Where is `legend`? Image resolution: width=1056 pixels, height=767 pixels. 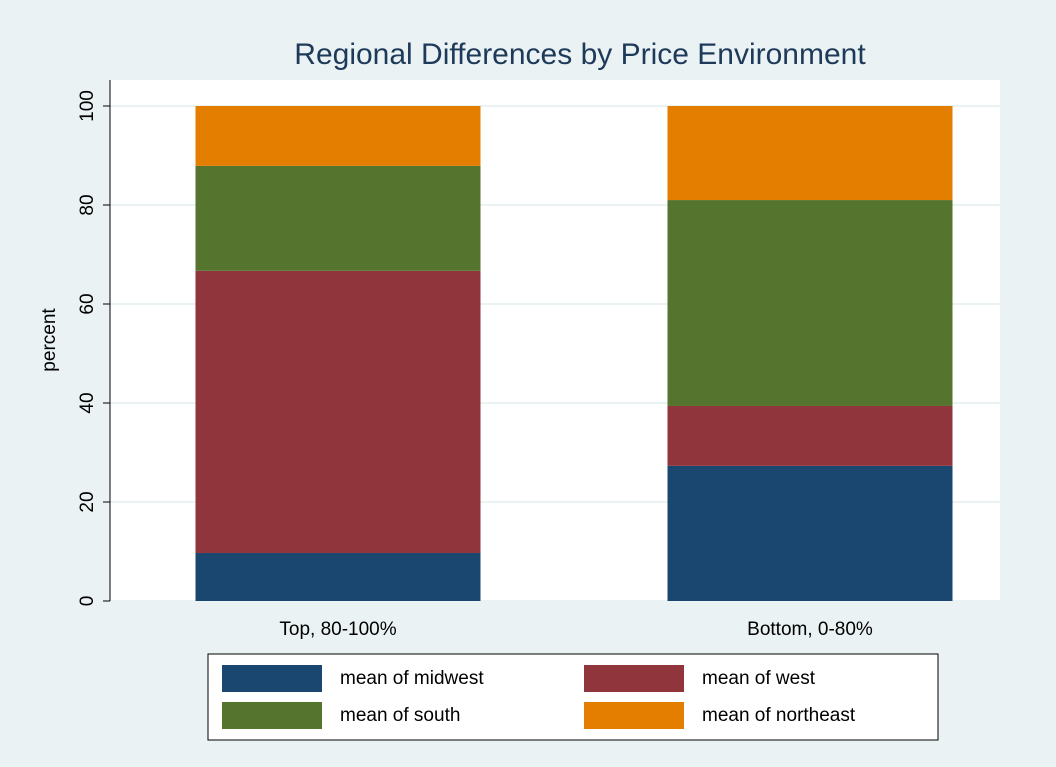 legend is located at coordinates (573, 697).